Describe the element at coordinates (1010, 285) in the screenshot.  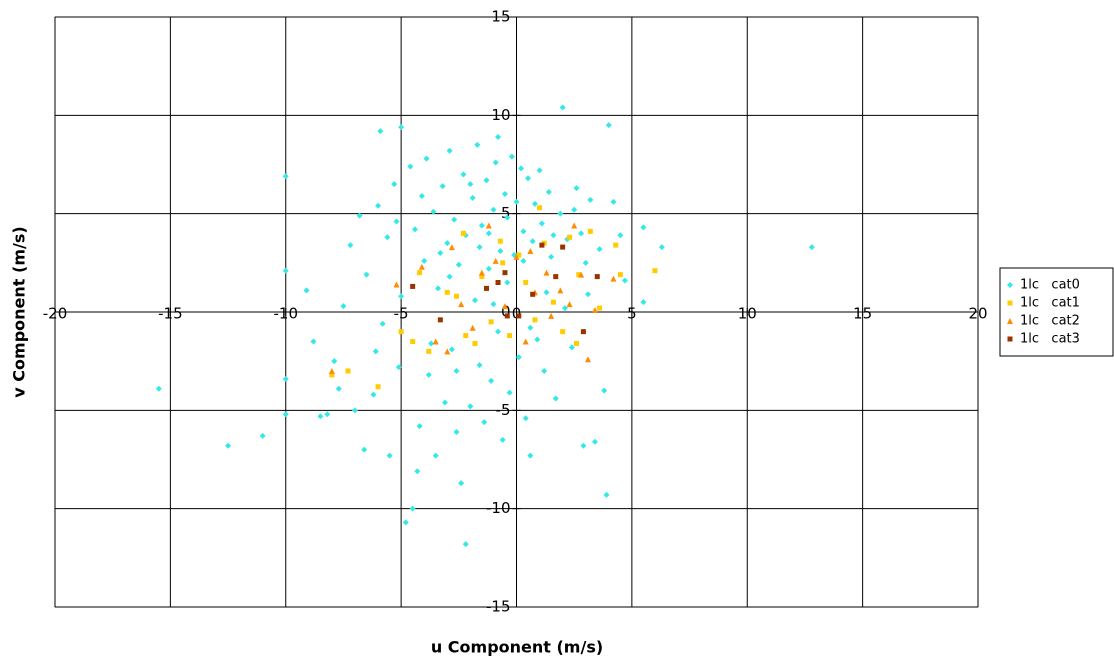
I see `legend-marker` at that location.